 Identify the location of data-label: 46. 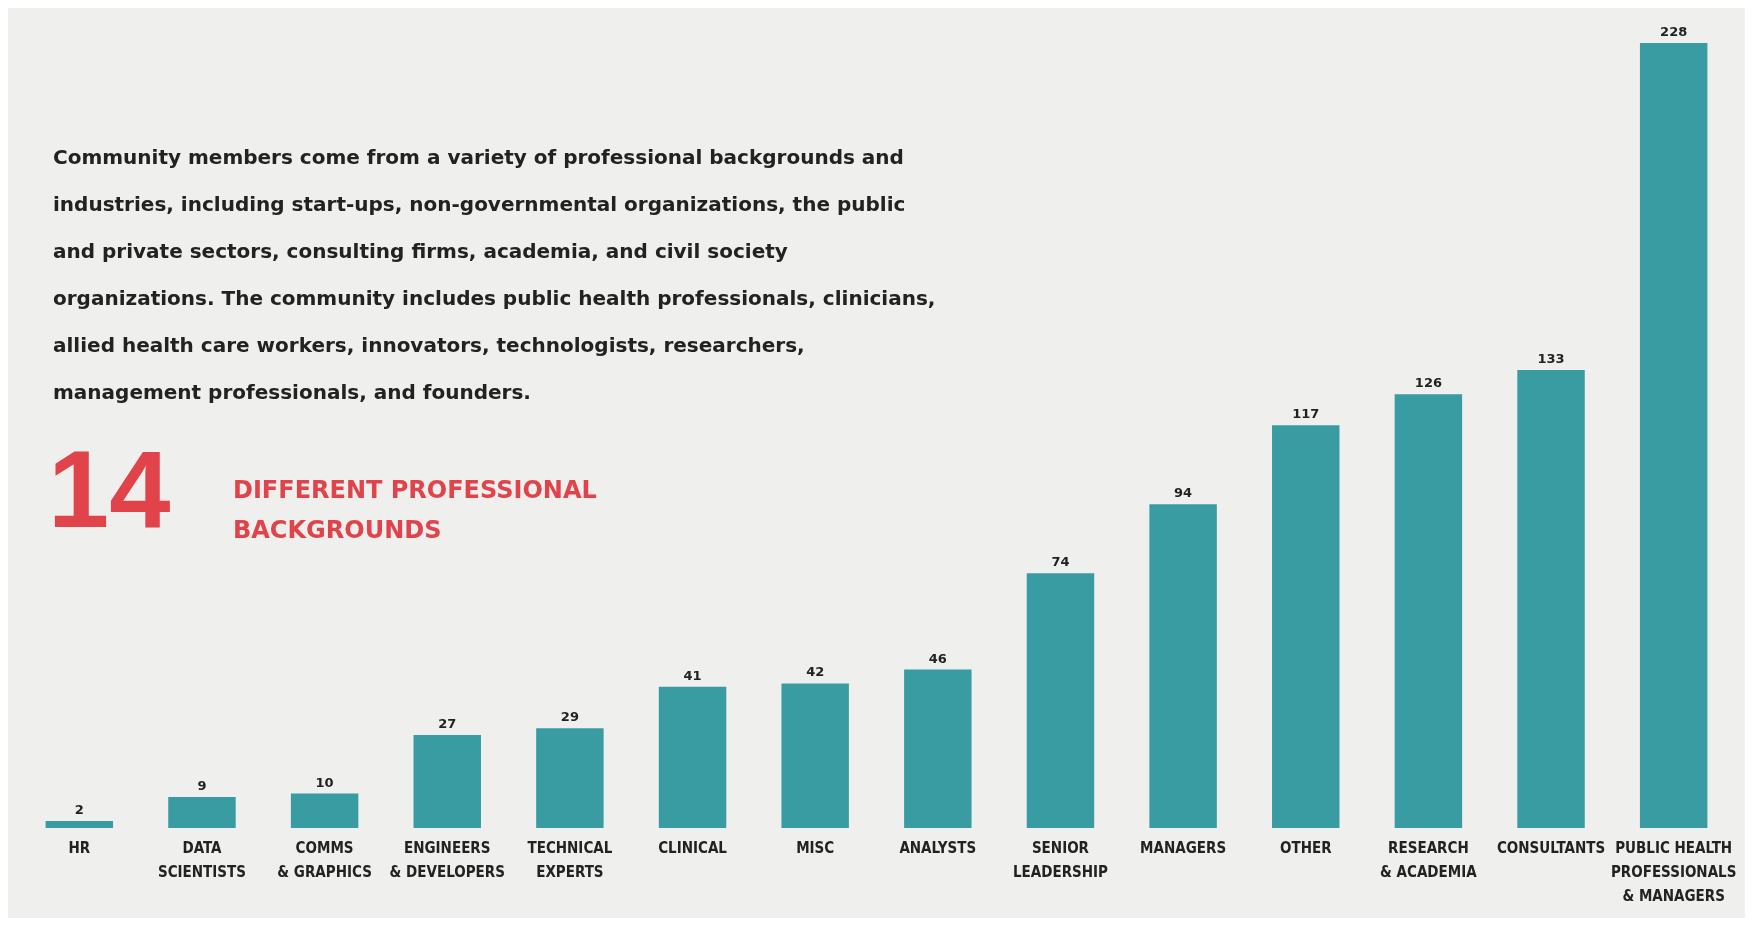
(937, 658).